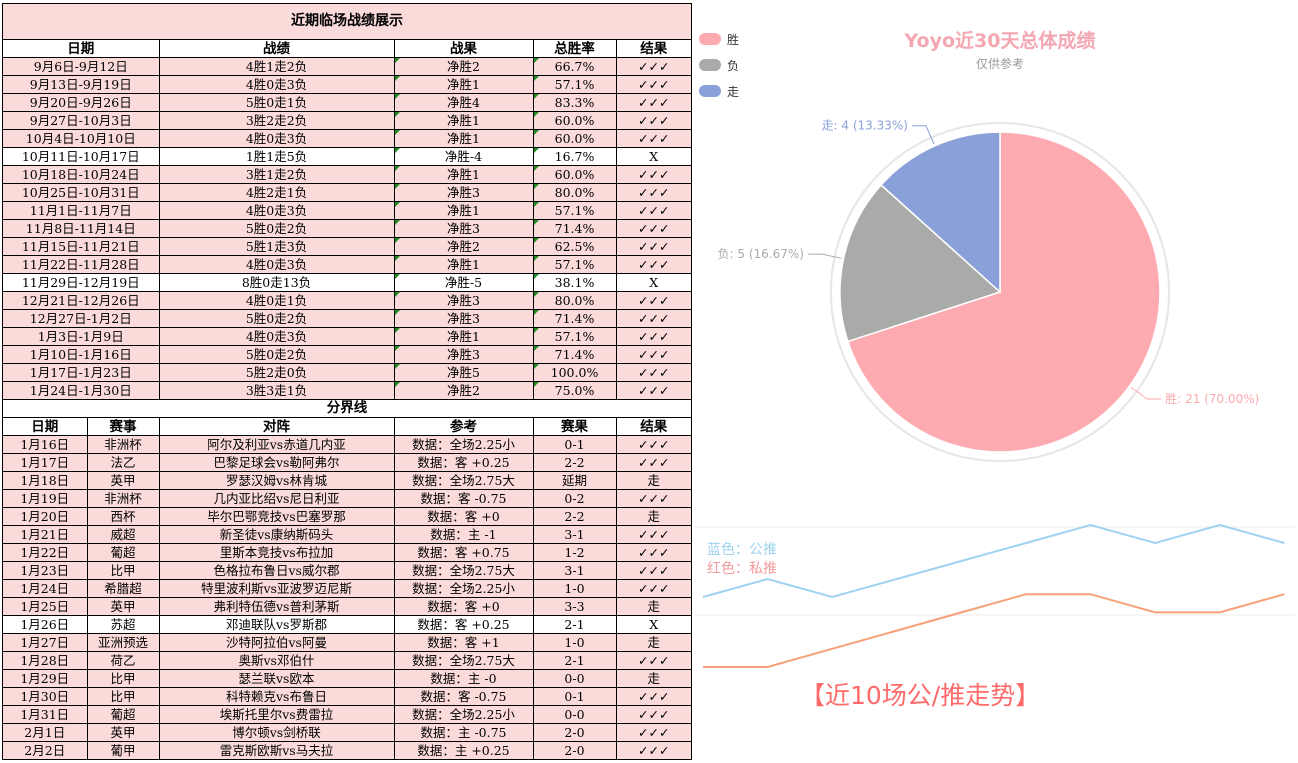  What do you see at coordinates (276, 696) in the screenshot?
I see `fixture: 科特赖克vs布鲁日` at bounding box center [276, 696].